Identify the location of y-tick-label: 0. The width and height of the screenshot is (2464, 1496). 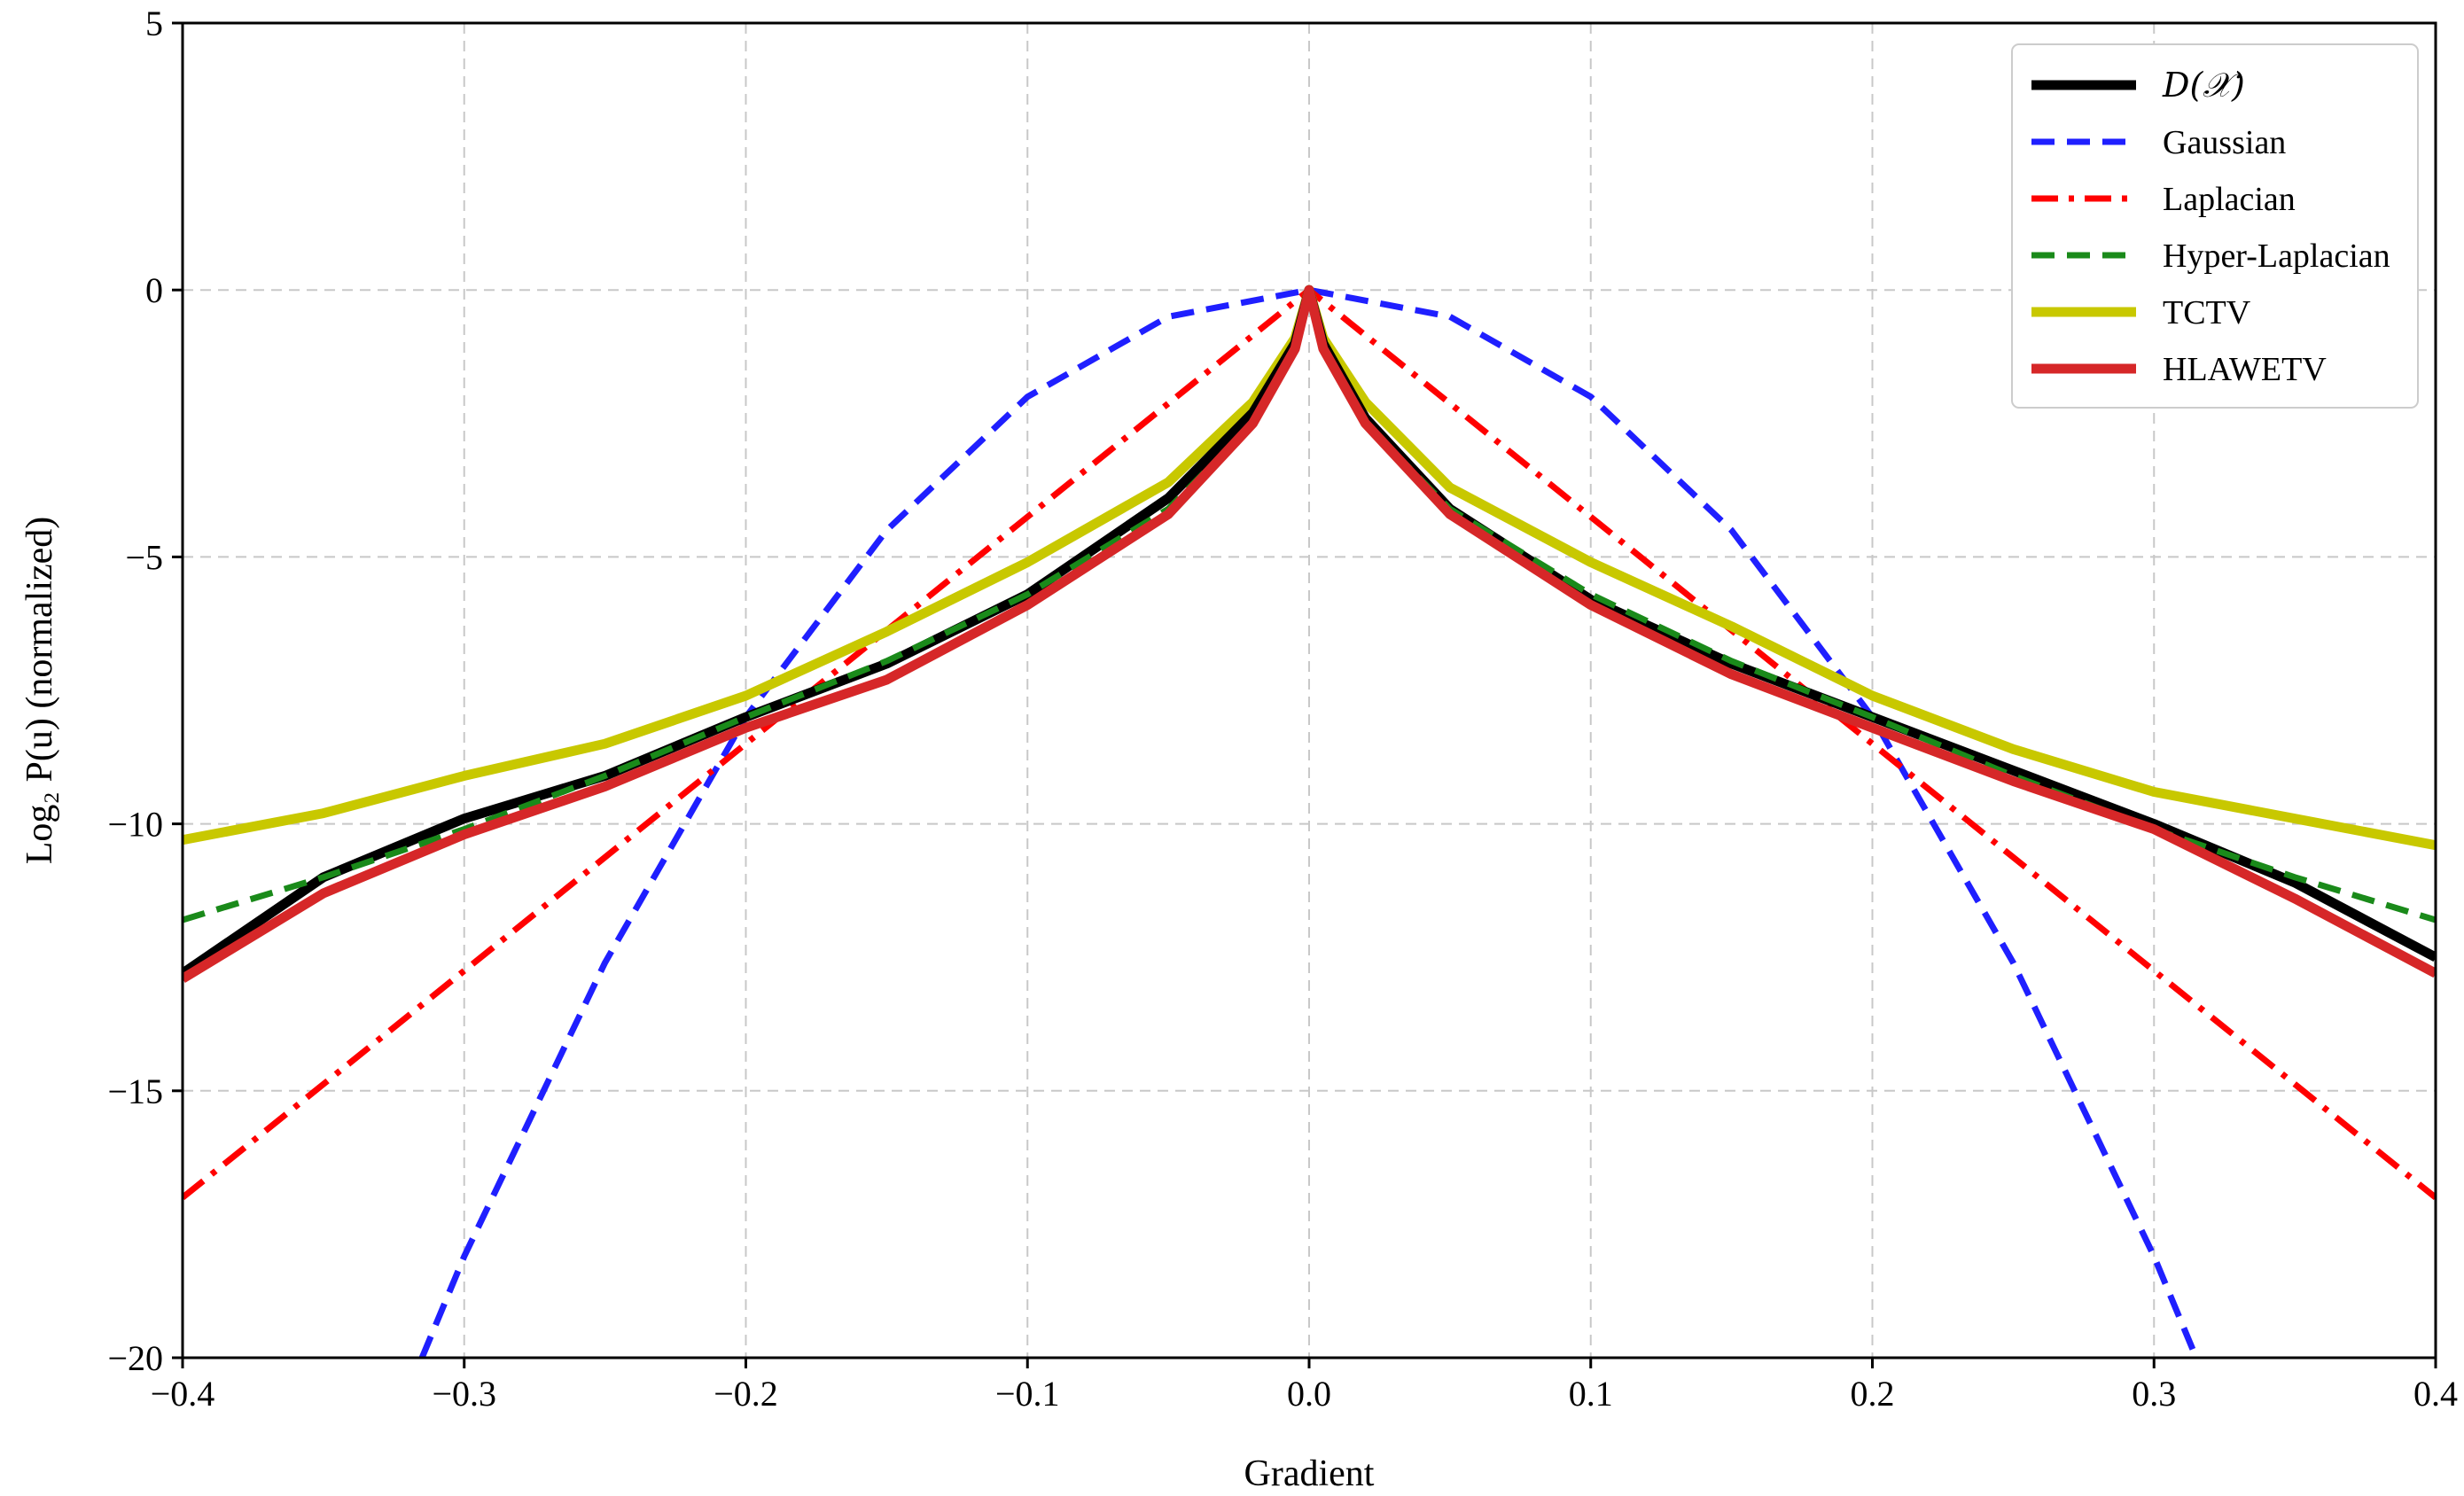
(154, 290).